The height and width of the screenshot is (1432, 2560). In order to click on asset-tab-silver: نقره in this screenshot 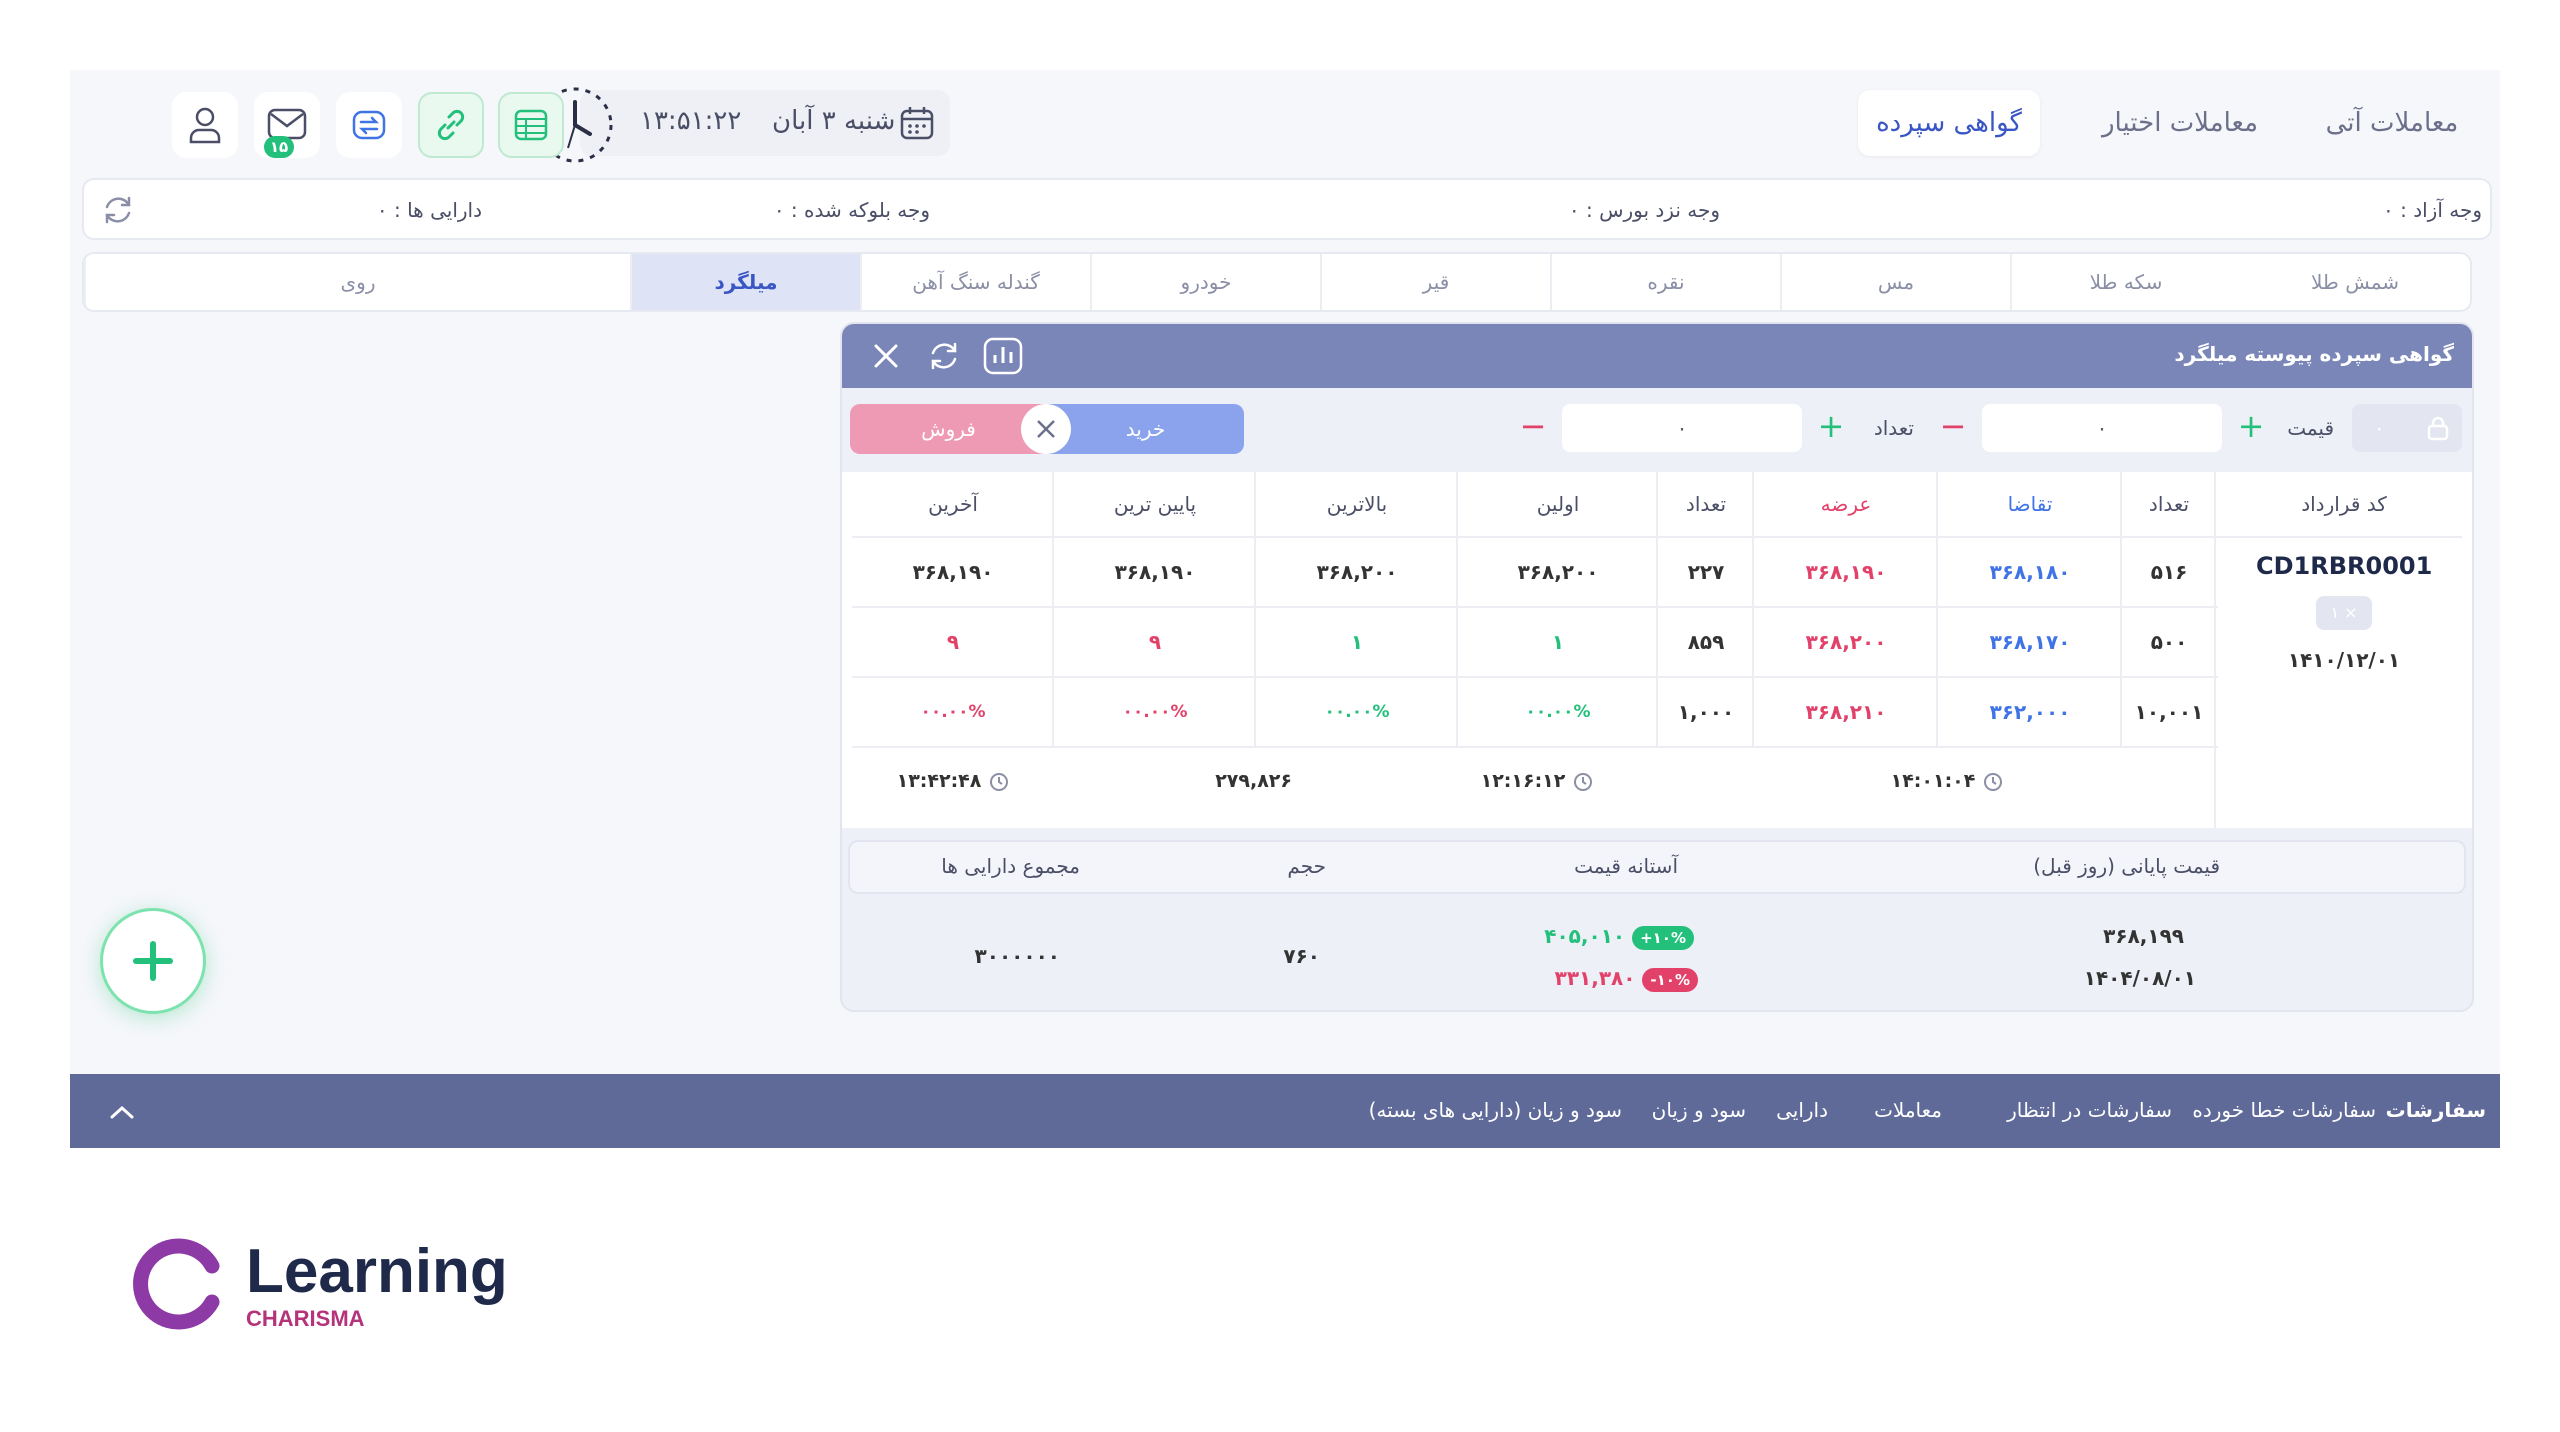, I will do `click(1665, 282)`.